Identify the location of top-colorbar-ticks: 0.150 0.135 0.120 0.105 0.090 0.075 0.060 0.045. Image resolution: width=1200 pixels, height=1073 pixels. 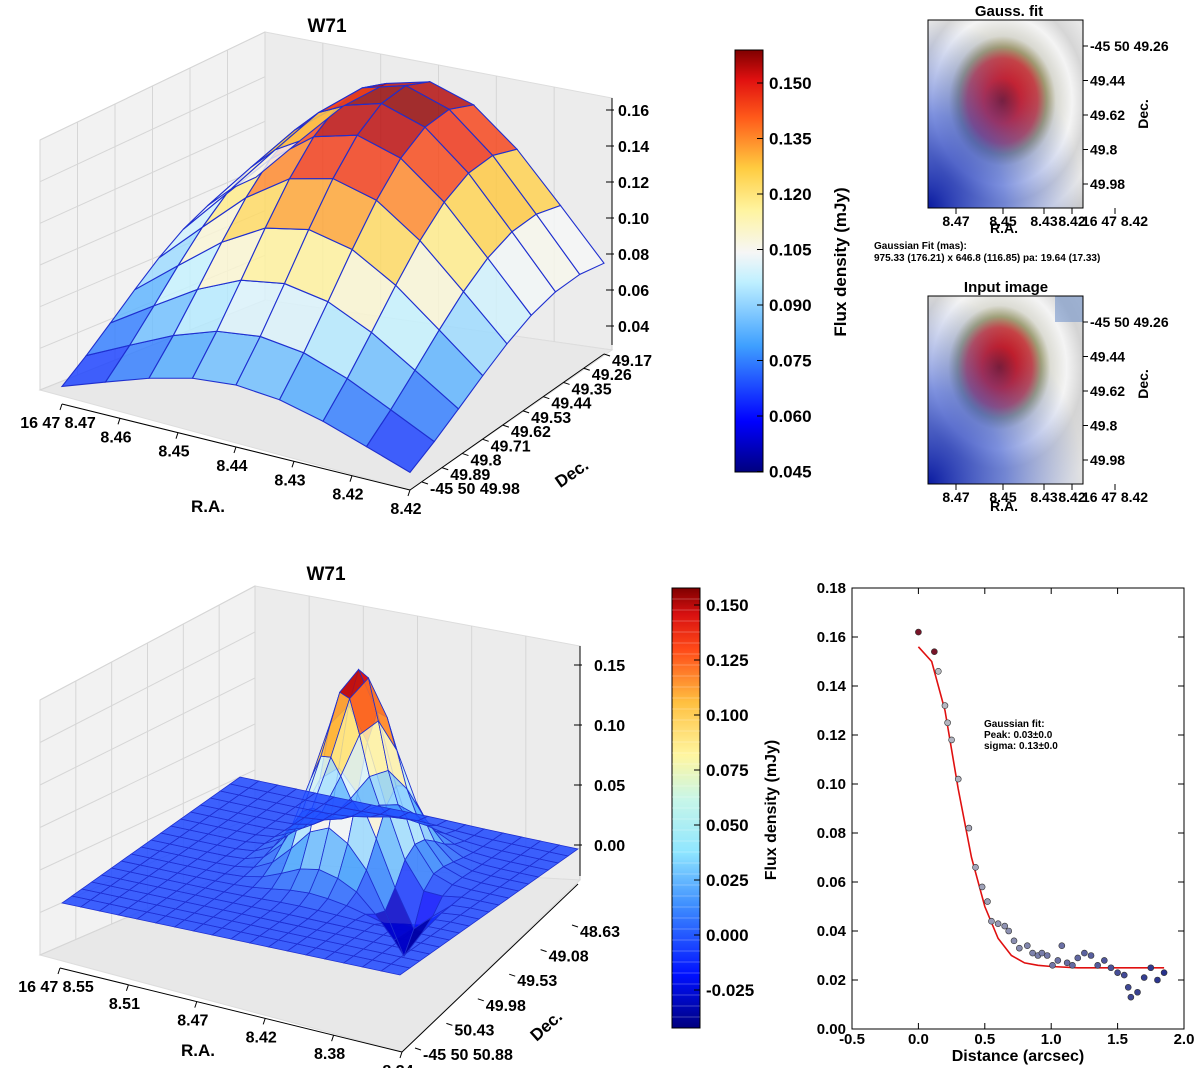
(784, 278).